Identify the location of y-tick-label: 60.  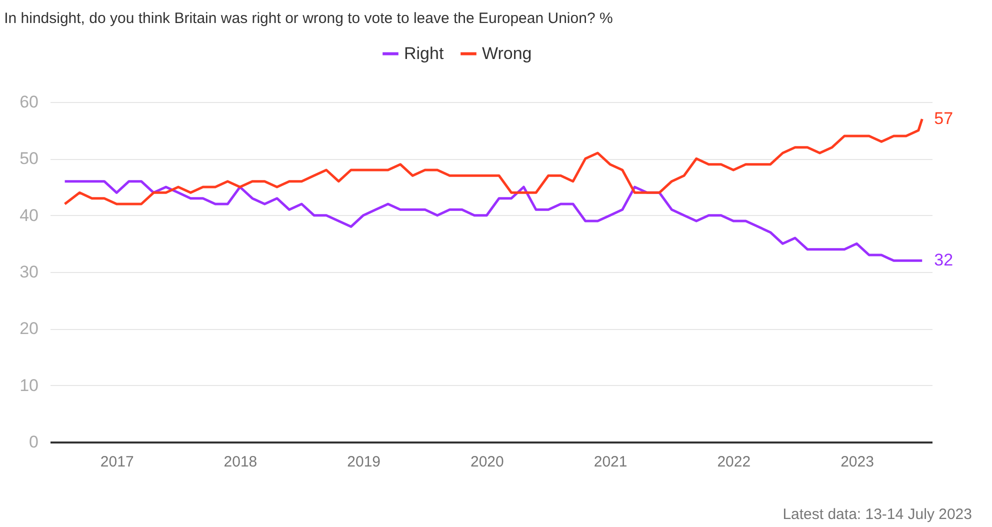
(29, 102).